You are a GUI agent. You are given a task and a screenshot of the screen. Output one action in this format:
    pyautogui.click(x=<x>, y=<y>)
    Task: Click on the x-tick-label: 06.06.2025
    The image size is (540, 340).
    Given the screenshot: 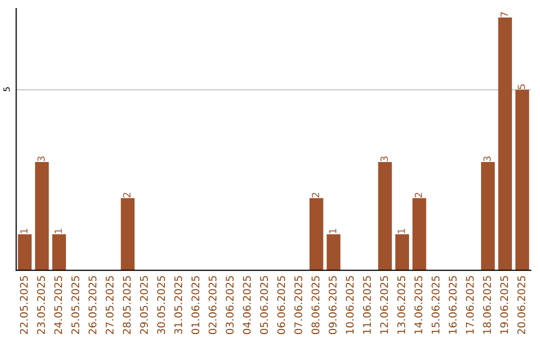 What is the action you would take?
    pyautogui.click(x=281, y=305)
    